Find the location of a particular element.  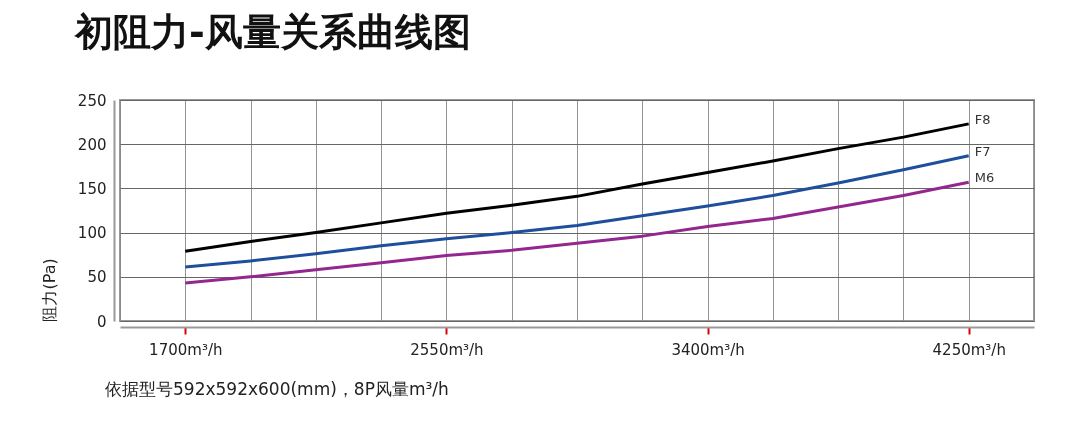

x-tick-label: 2550m³/h is located at coordinates (447, 349).